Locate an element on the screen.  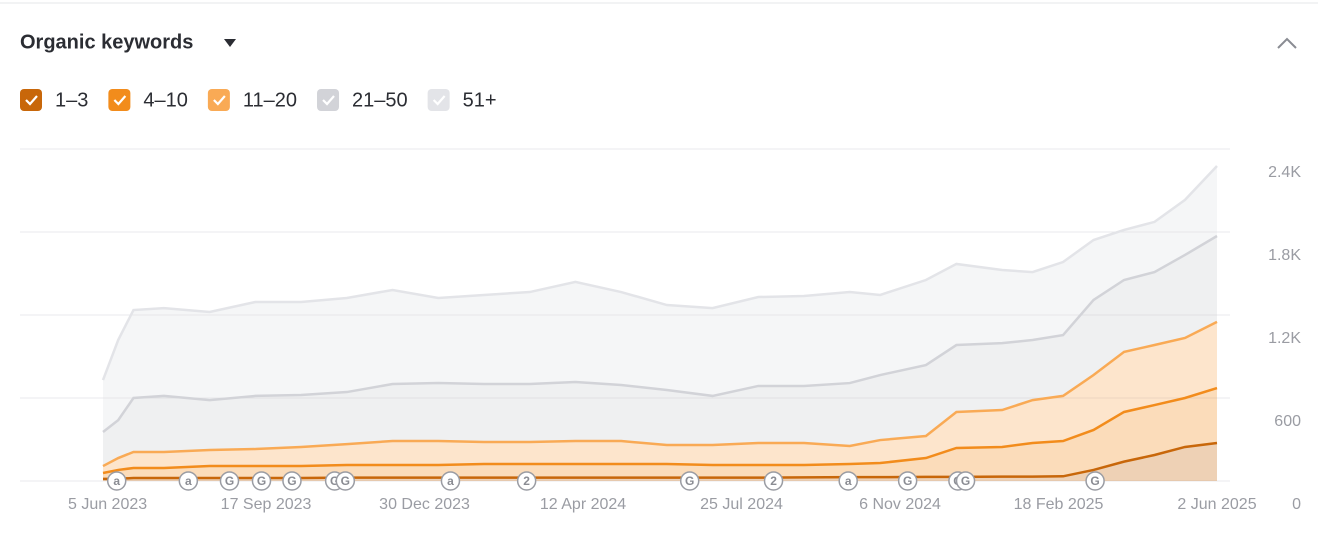
legend-label: 51+ is located at coordinates (480, 100).